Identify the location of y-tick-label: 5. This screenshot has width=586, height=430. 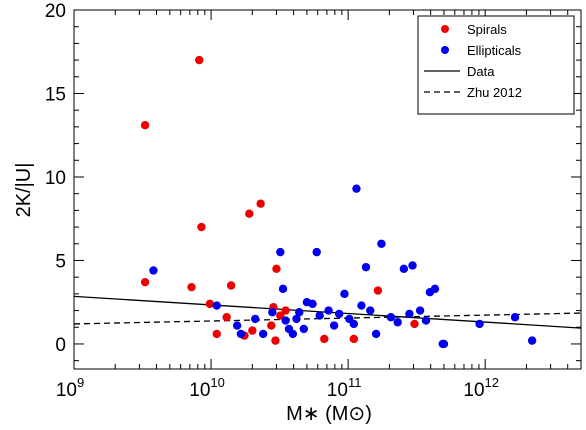
(60, 261).